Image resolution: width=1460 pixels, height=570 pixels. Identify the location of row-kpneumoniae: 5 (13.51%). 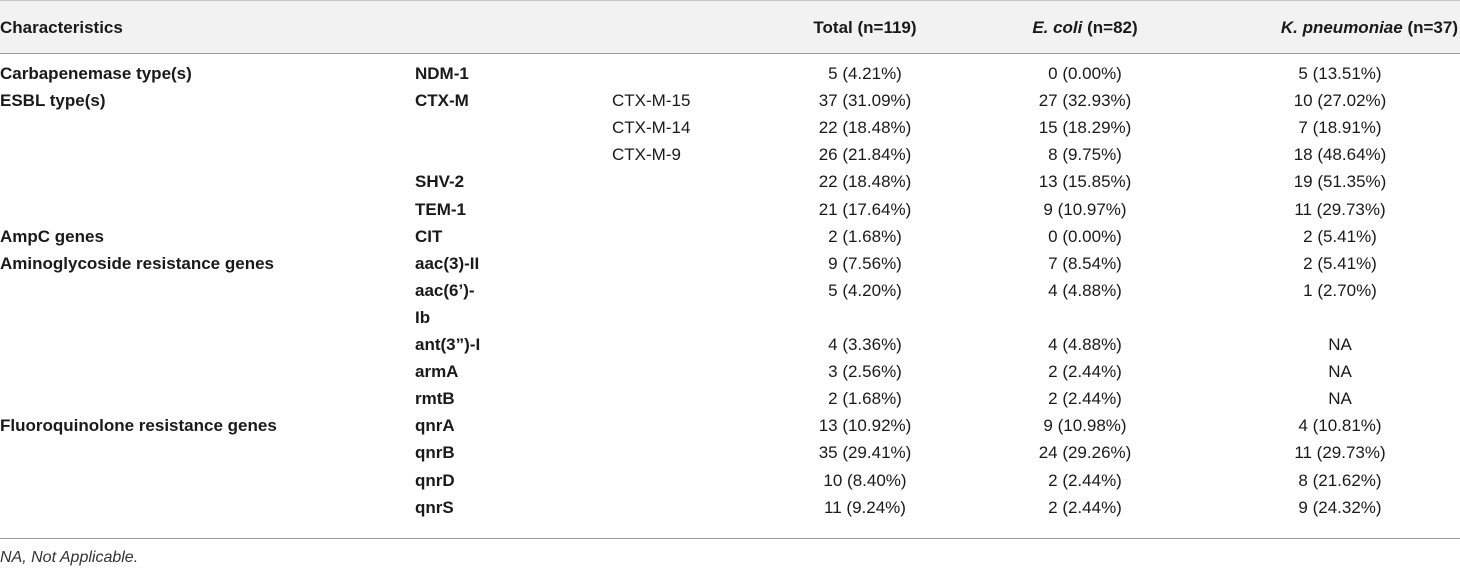
(1340, 73).